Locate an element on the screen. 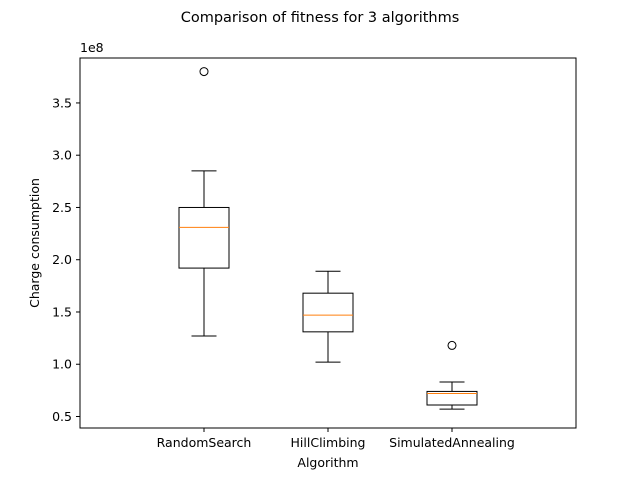  box-SimulatedAnnealing is located at coordinates (452, 375).